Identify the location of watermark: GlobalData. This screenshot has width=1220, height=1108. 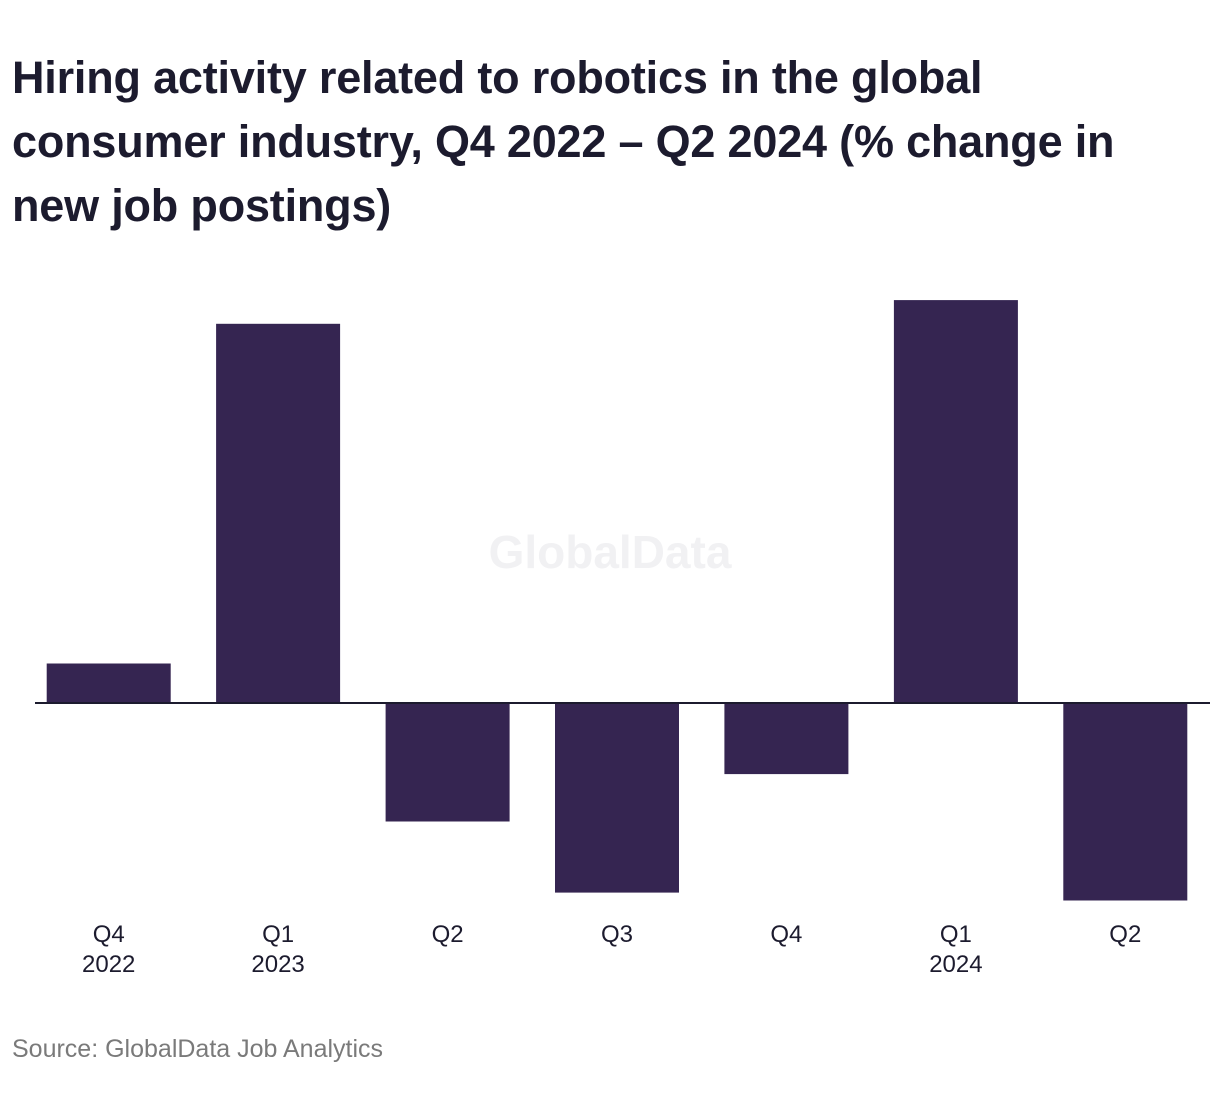
(610, 552).